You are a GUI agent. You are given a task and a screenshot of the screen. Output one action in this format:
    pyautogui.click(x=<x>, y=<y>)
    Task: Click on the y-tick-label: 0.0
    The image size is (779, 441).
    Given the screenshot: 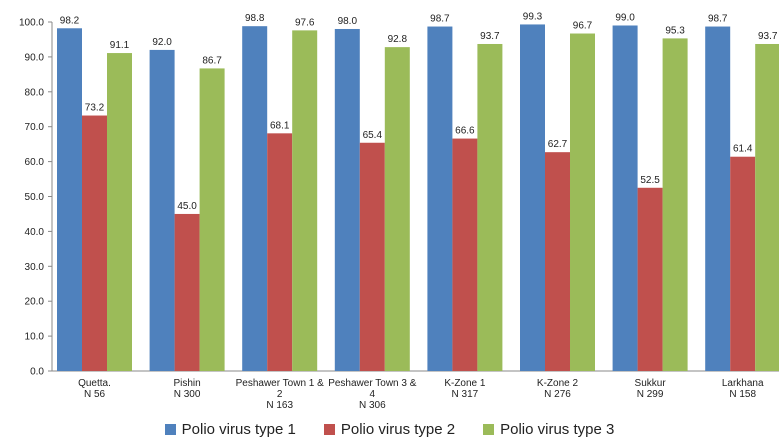 What is the action you would take?
    pyautogui.click(x=37, y=372)
    